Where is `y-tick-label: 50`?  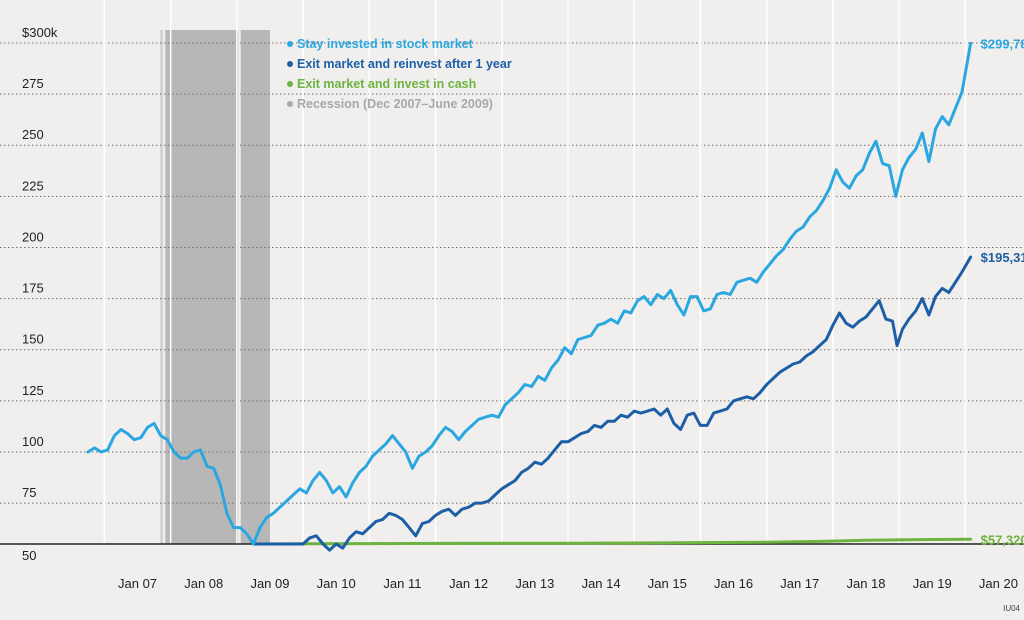
y-tick-label: 50 is located at coordinates (29, 555).